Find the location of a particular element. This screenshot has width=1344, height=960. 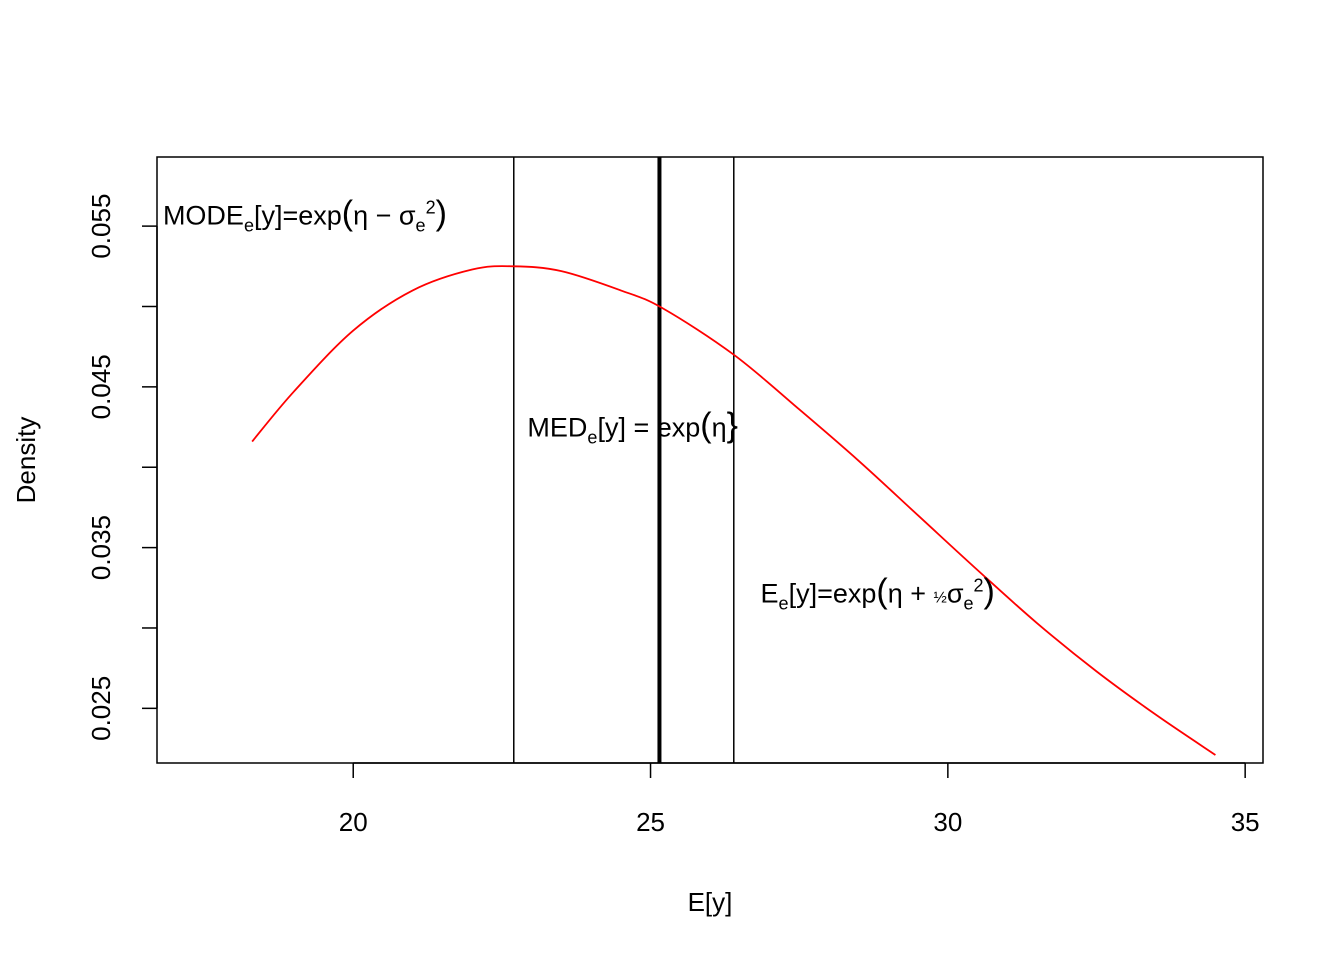

mean-annotation: Ee[y]=exp(η + ½σe2) is located at coordinates (878, 592).